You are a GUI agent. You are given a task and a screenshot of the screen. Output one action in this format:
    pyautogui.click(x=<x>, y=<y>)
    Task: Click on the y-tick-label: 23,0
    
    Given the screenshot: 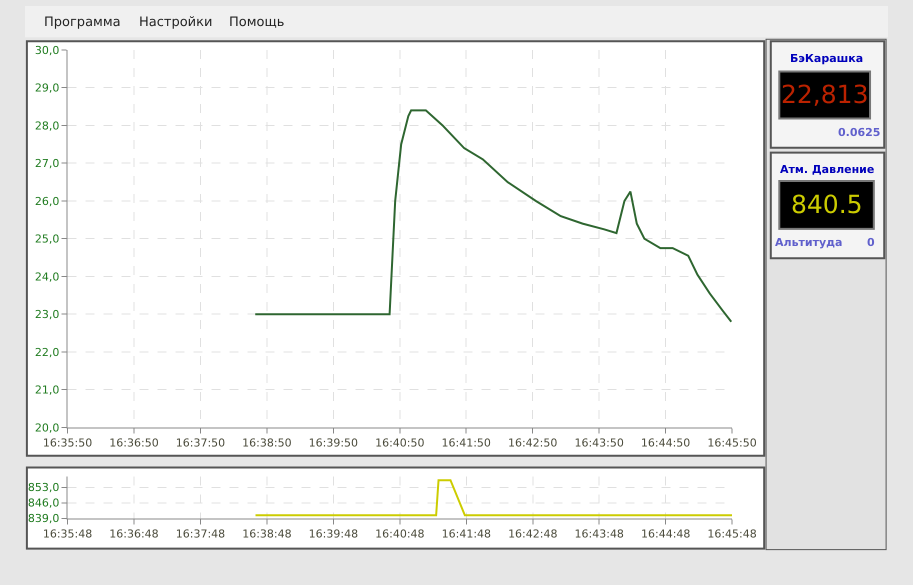 What is the action you would take?
    pyautogui.click(x=47, y=315)
    